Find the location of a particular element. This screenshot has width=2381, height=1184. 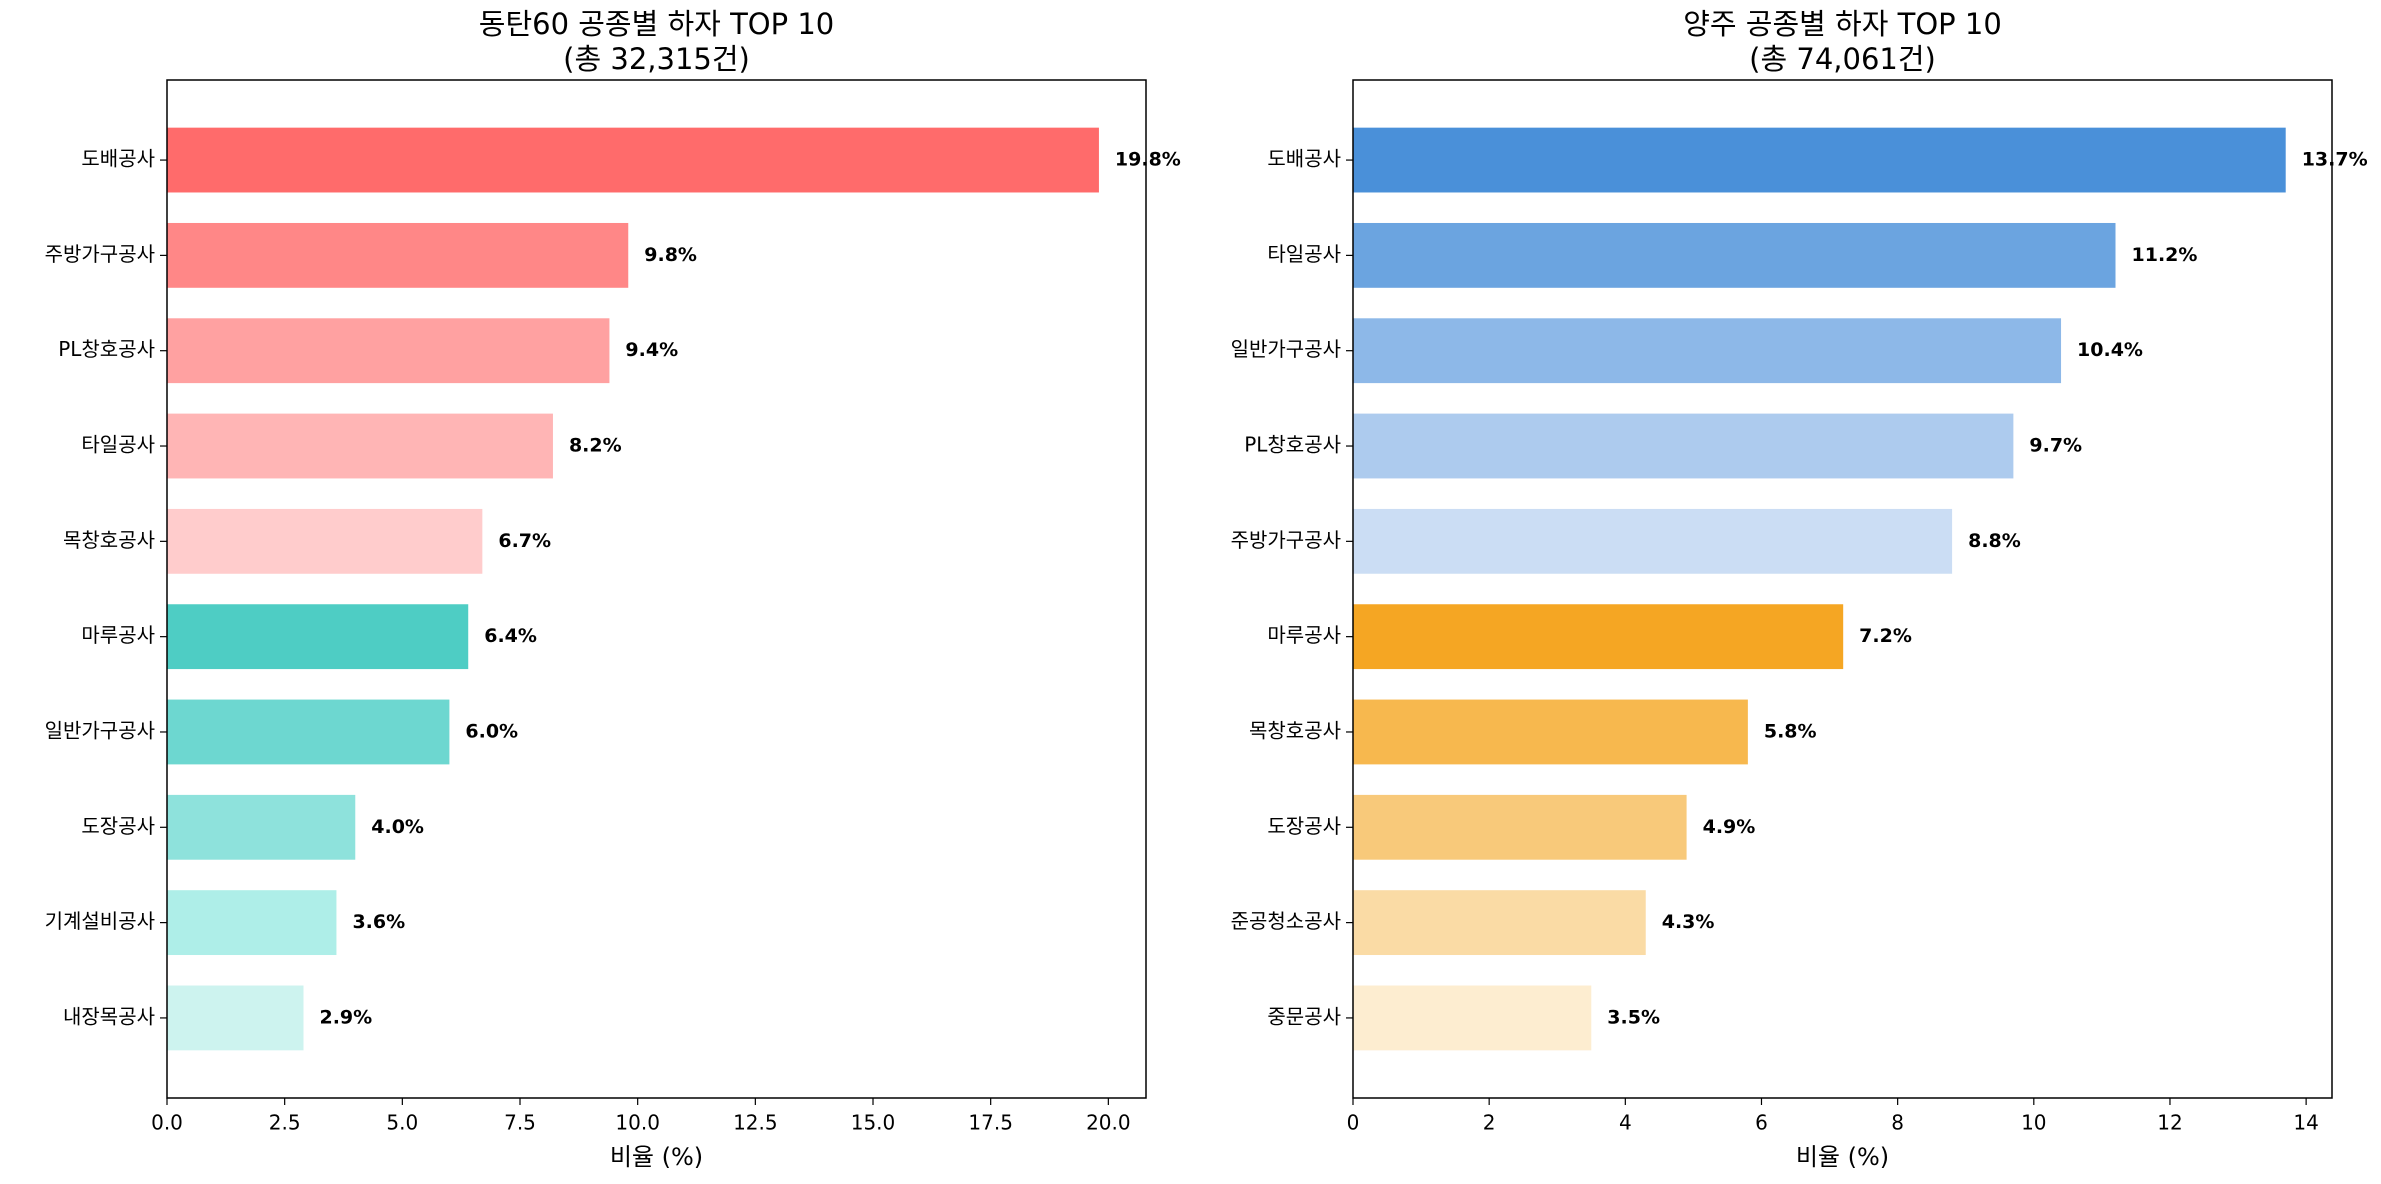

x-tick-label: 12 is located at coordinates (2169, 1123).